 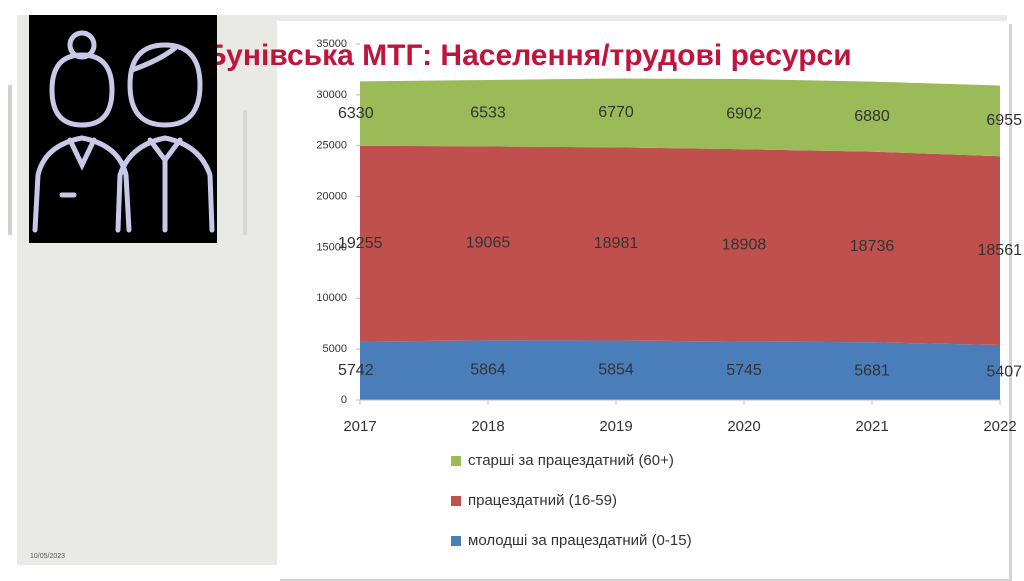 What do you see at coordinates (872, 370) in the screenshot?
I see `data-label: 5681` at bounding box center [872, 370].